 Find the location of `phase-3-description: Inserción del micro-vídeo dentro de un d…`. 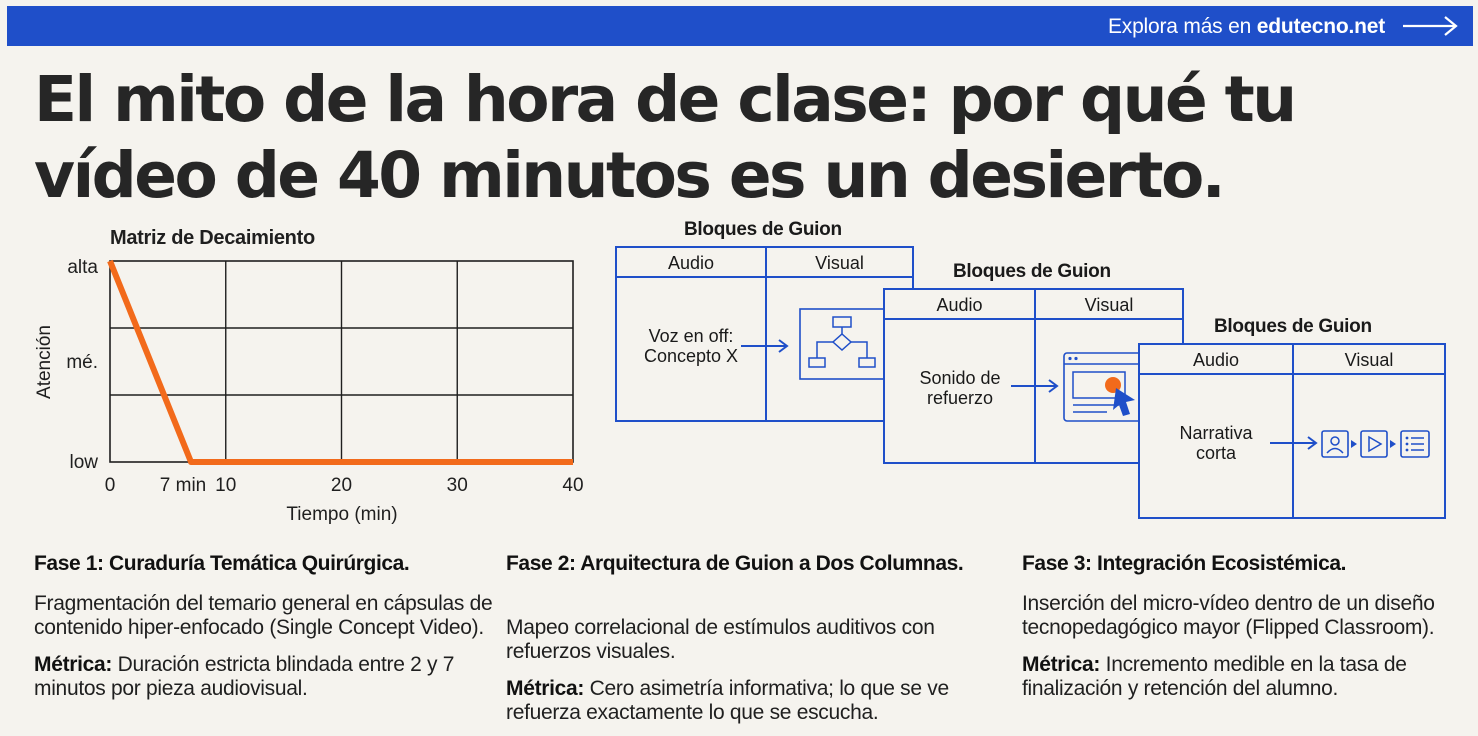

phase-3-description: Inserción del micro-vídeo dentro de un d… is located at coordinates (1228, 615).